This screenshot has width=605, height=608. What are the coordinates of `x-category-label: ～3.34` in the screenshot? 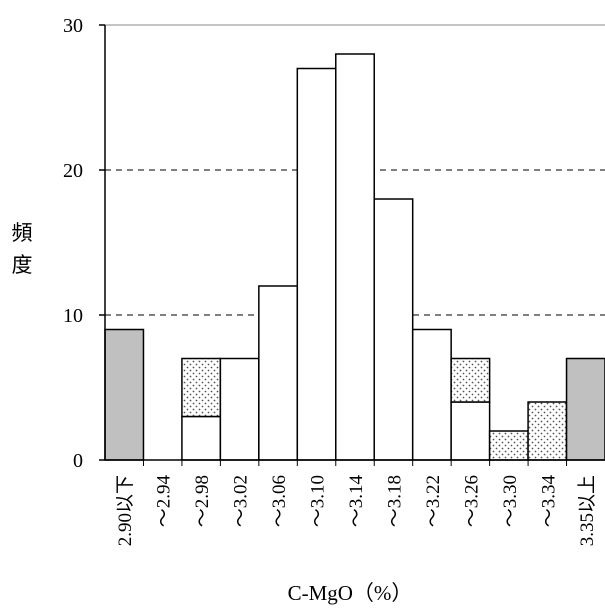 It's located at (548, 501).